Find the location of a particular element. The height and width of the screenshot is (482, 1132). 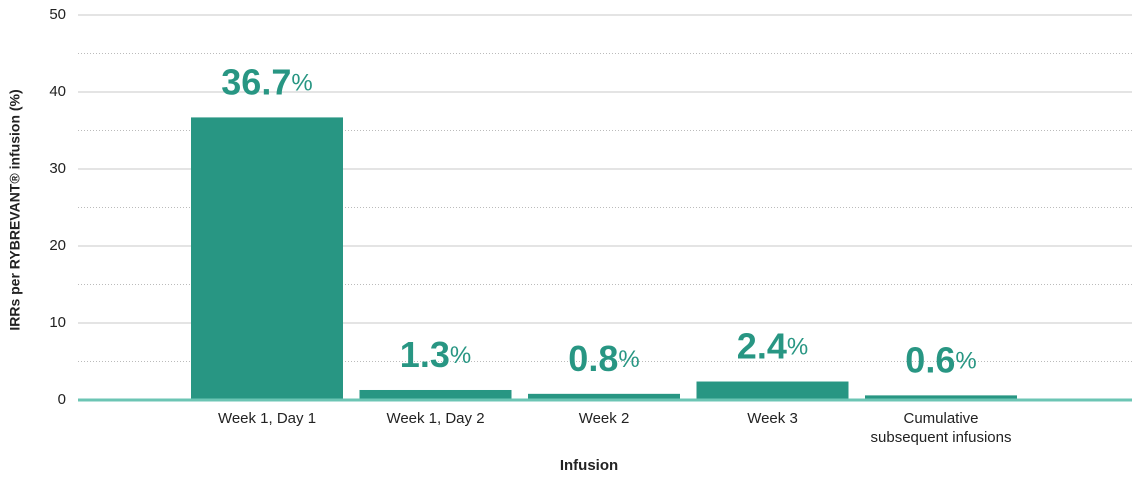

y-tick-label: 40 is located at coordinates (57, 91).